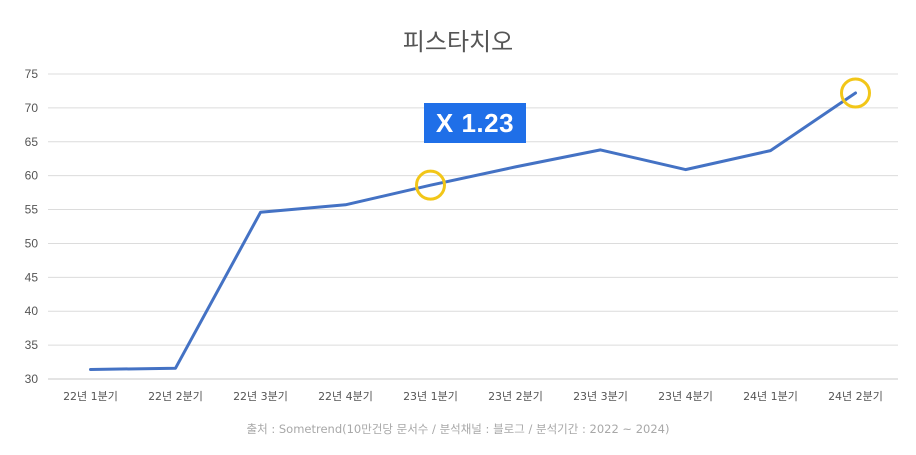  Describe the element at coordinates (32, 379) in the screenshot. I see `y-tick-label-30: 30` at that location.